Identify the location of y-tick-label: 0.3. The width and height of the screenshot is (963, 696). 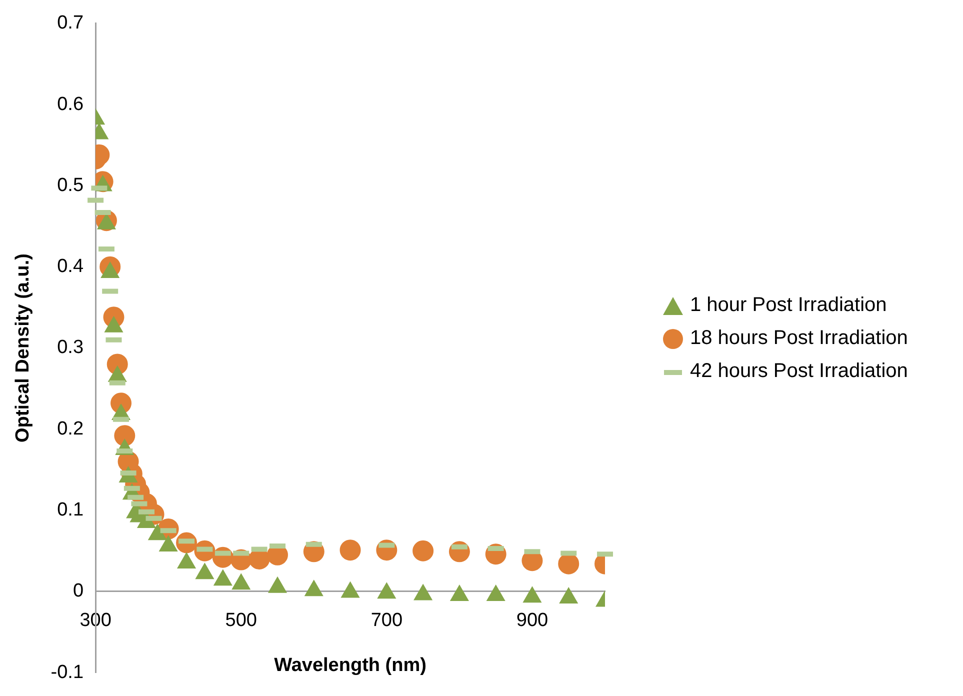
(70, 347).